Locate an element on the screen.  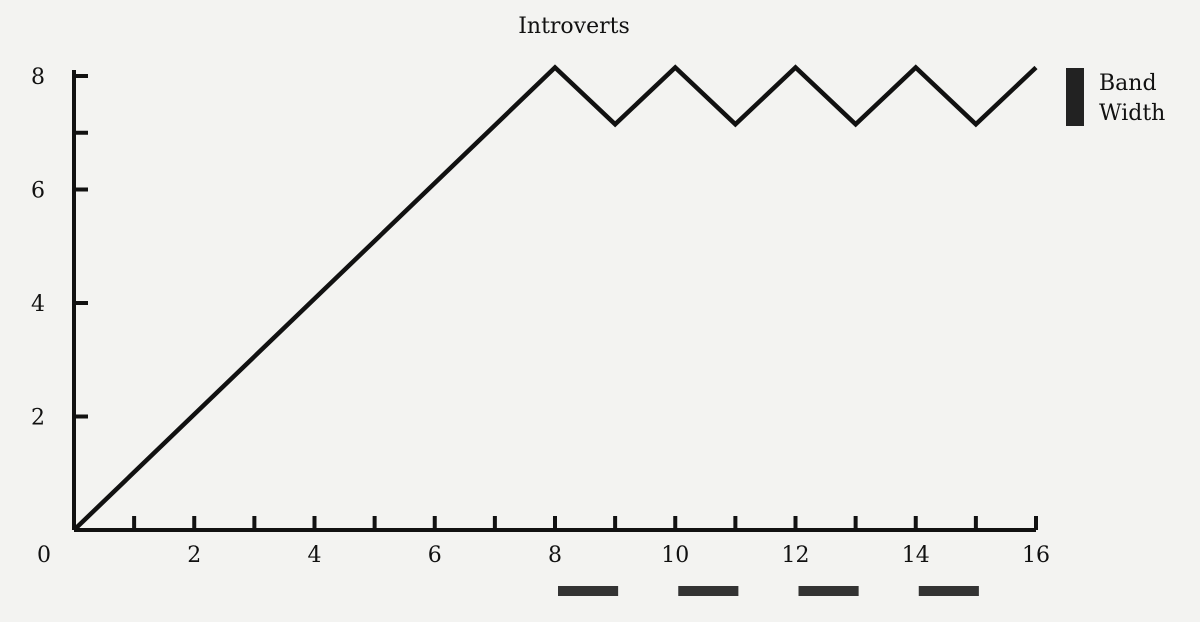
x-tick-label: 2 is located at coordinates (194, 555).